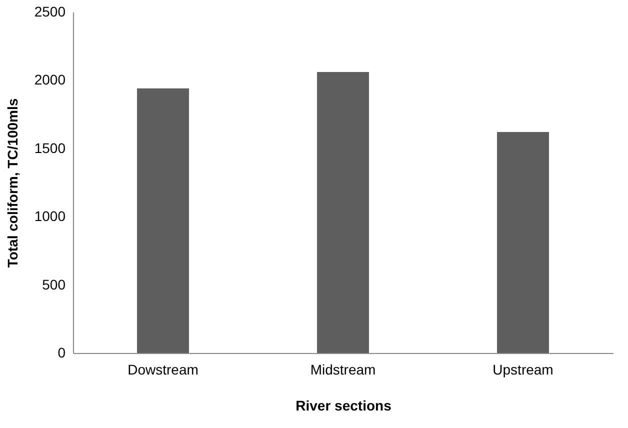  What do you see at coordinates (50, 12) in the screenshot?
I see `y-tick-label: 2500` at bounding box center [50, 12].